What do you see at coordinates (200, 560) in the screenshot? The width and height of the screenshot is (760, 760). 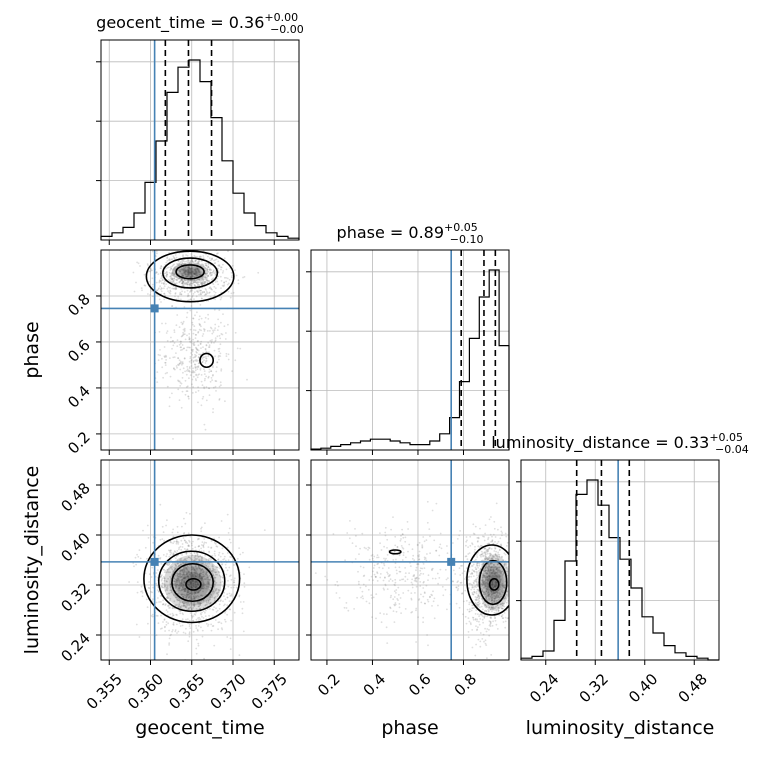 I see `sc-1-frame` at bounding box center [200, 560].